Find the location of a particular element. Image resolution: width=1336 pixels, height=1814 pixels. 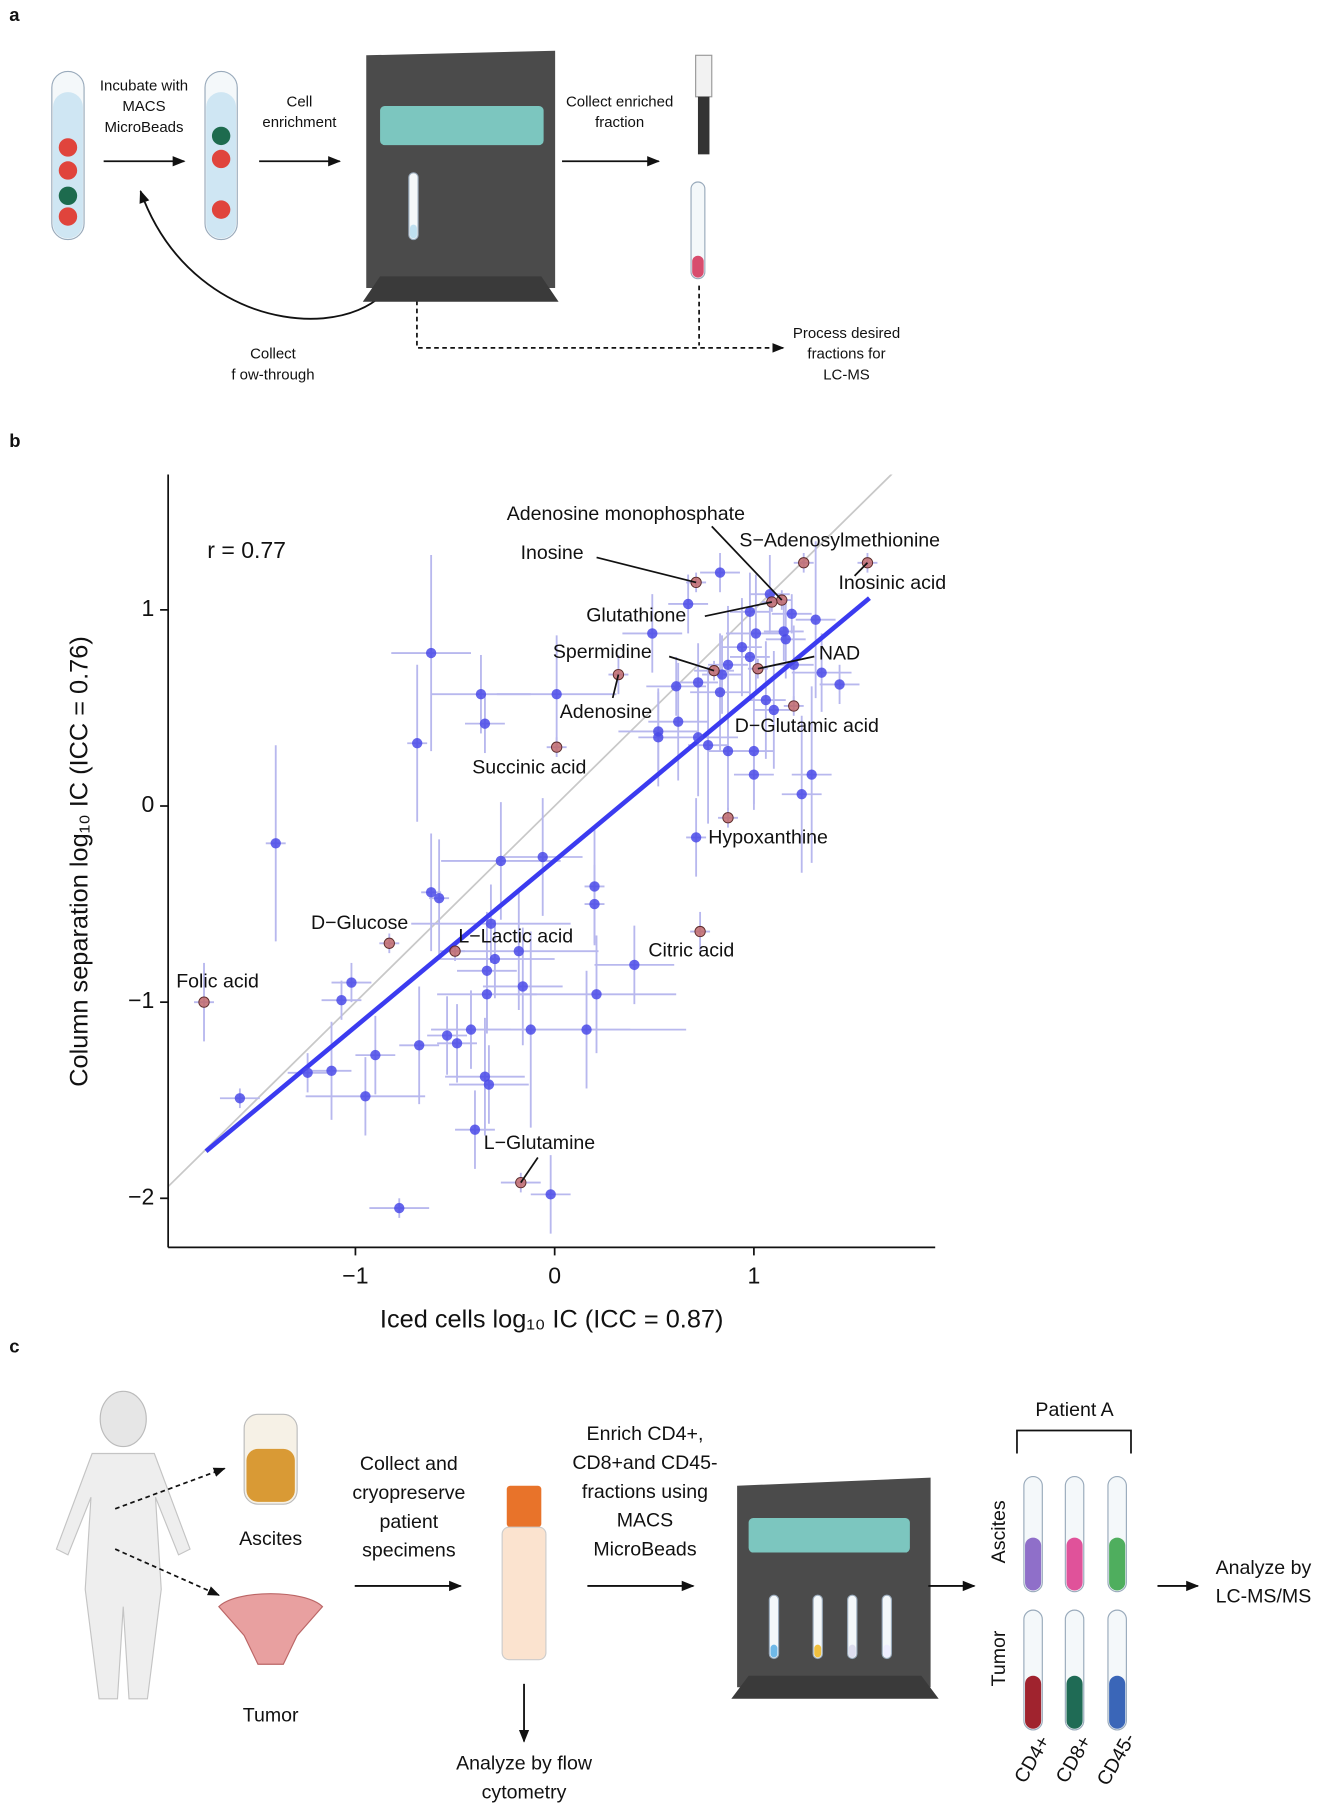

step-label: specimens is located at coordinates (409, 1551).